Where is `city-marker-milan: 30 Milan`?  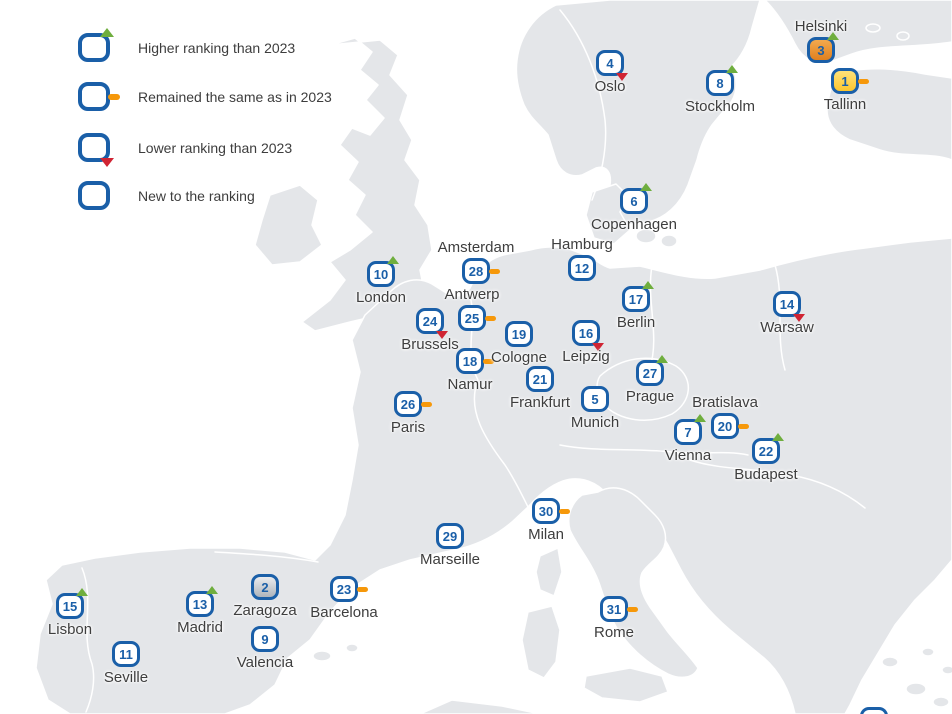 city-marker-milan: 30 Milan is located at coordinates (549, 520).